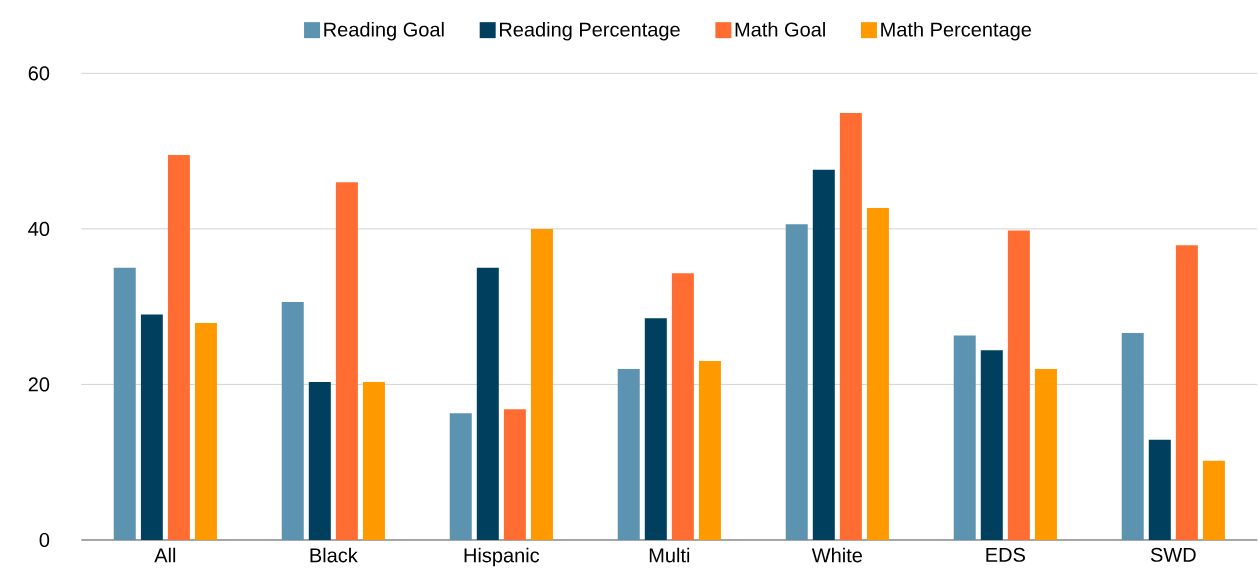  What do you see at coordinates (836, 555) in the screenshot?
I see `x-tick-label: White` at bounding box center [836, 555].